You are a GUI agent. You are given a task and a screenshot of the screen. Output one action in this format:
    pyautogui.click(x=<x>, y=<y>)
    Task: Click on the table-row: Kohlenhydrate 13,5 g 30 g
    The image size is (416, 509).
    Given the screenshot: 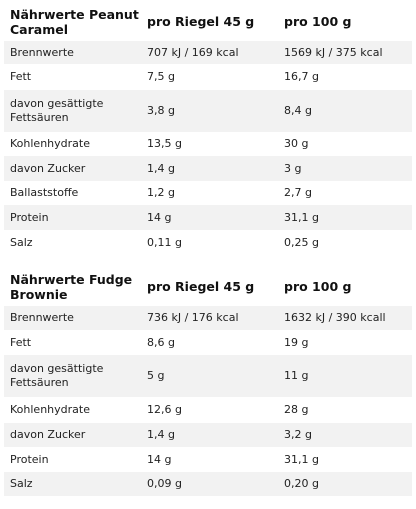 What is the action you would take?
    pyautogui.click(x=208, y=144)
    